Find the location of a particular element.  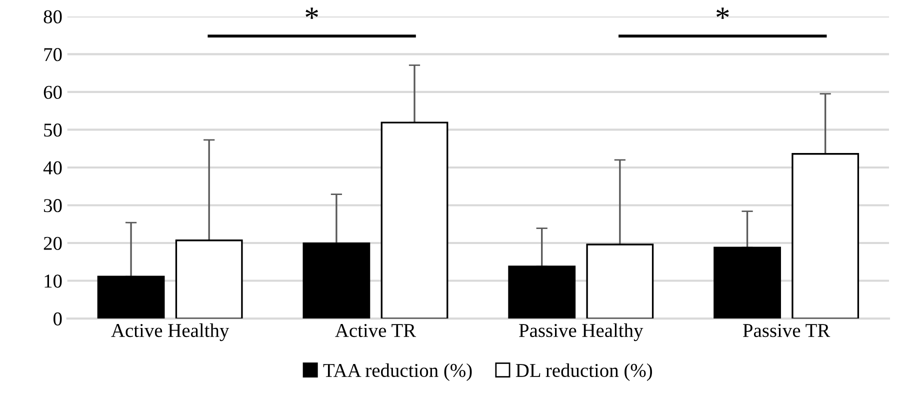

y-tick-label: 40 is located at coordinates (52, 167).